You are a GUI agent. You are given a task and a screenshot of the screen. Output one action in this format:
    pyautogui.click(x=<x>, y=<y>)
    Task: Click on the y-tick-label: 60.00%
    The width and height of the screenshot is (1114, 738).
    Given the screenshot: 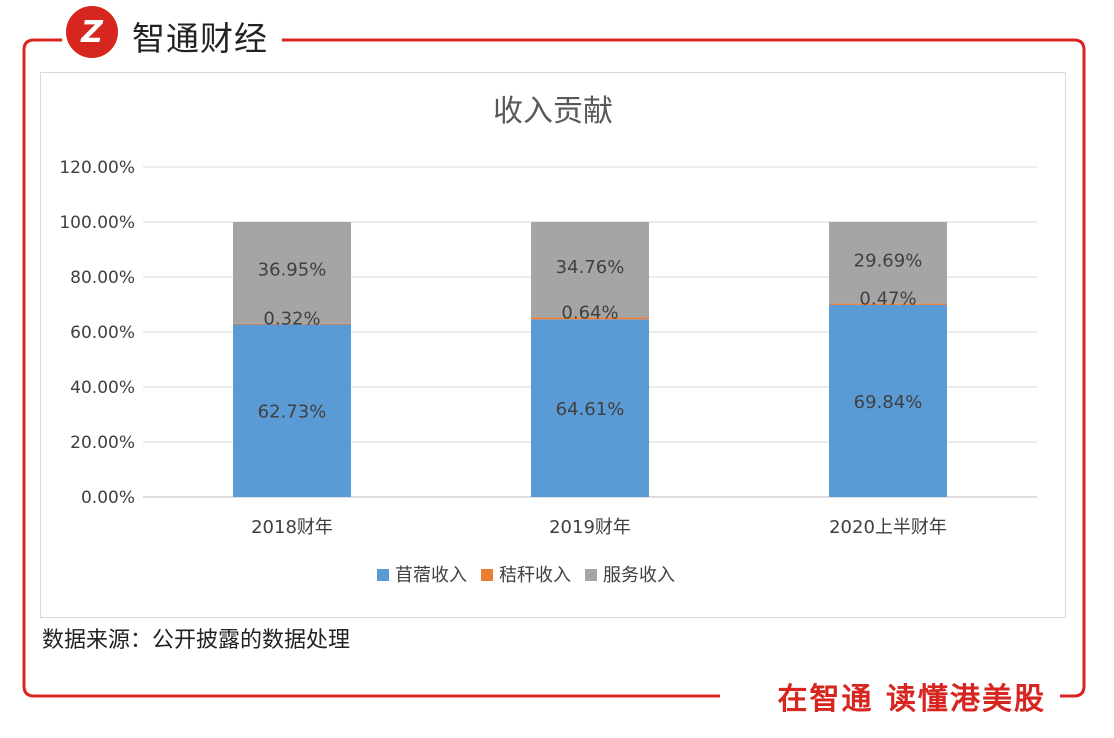 What is the action you would take?
    pyautogui.click(x=102, y=333)
    